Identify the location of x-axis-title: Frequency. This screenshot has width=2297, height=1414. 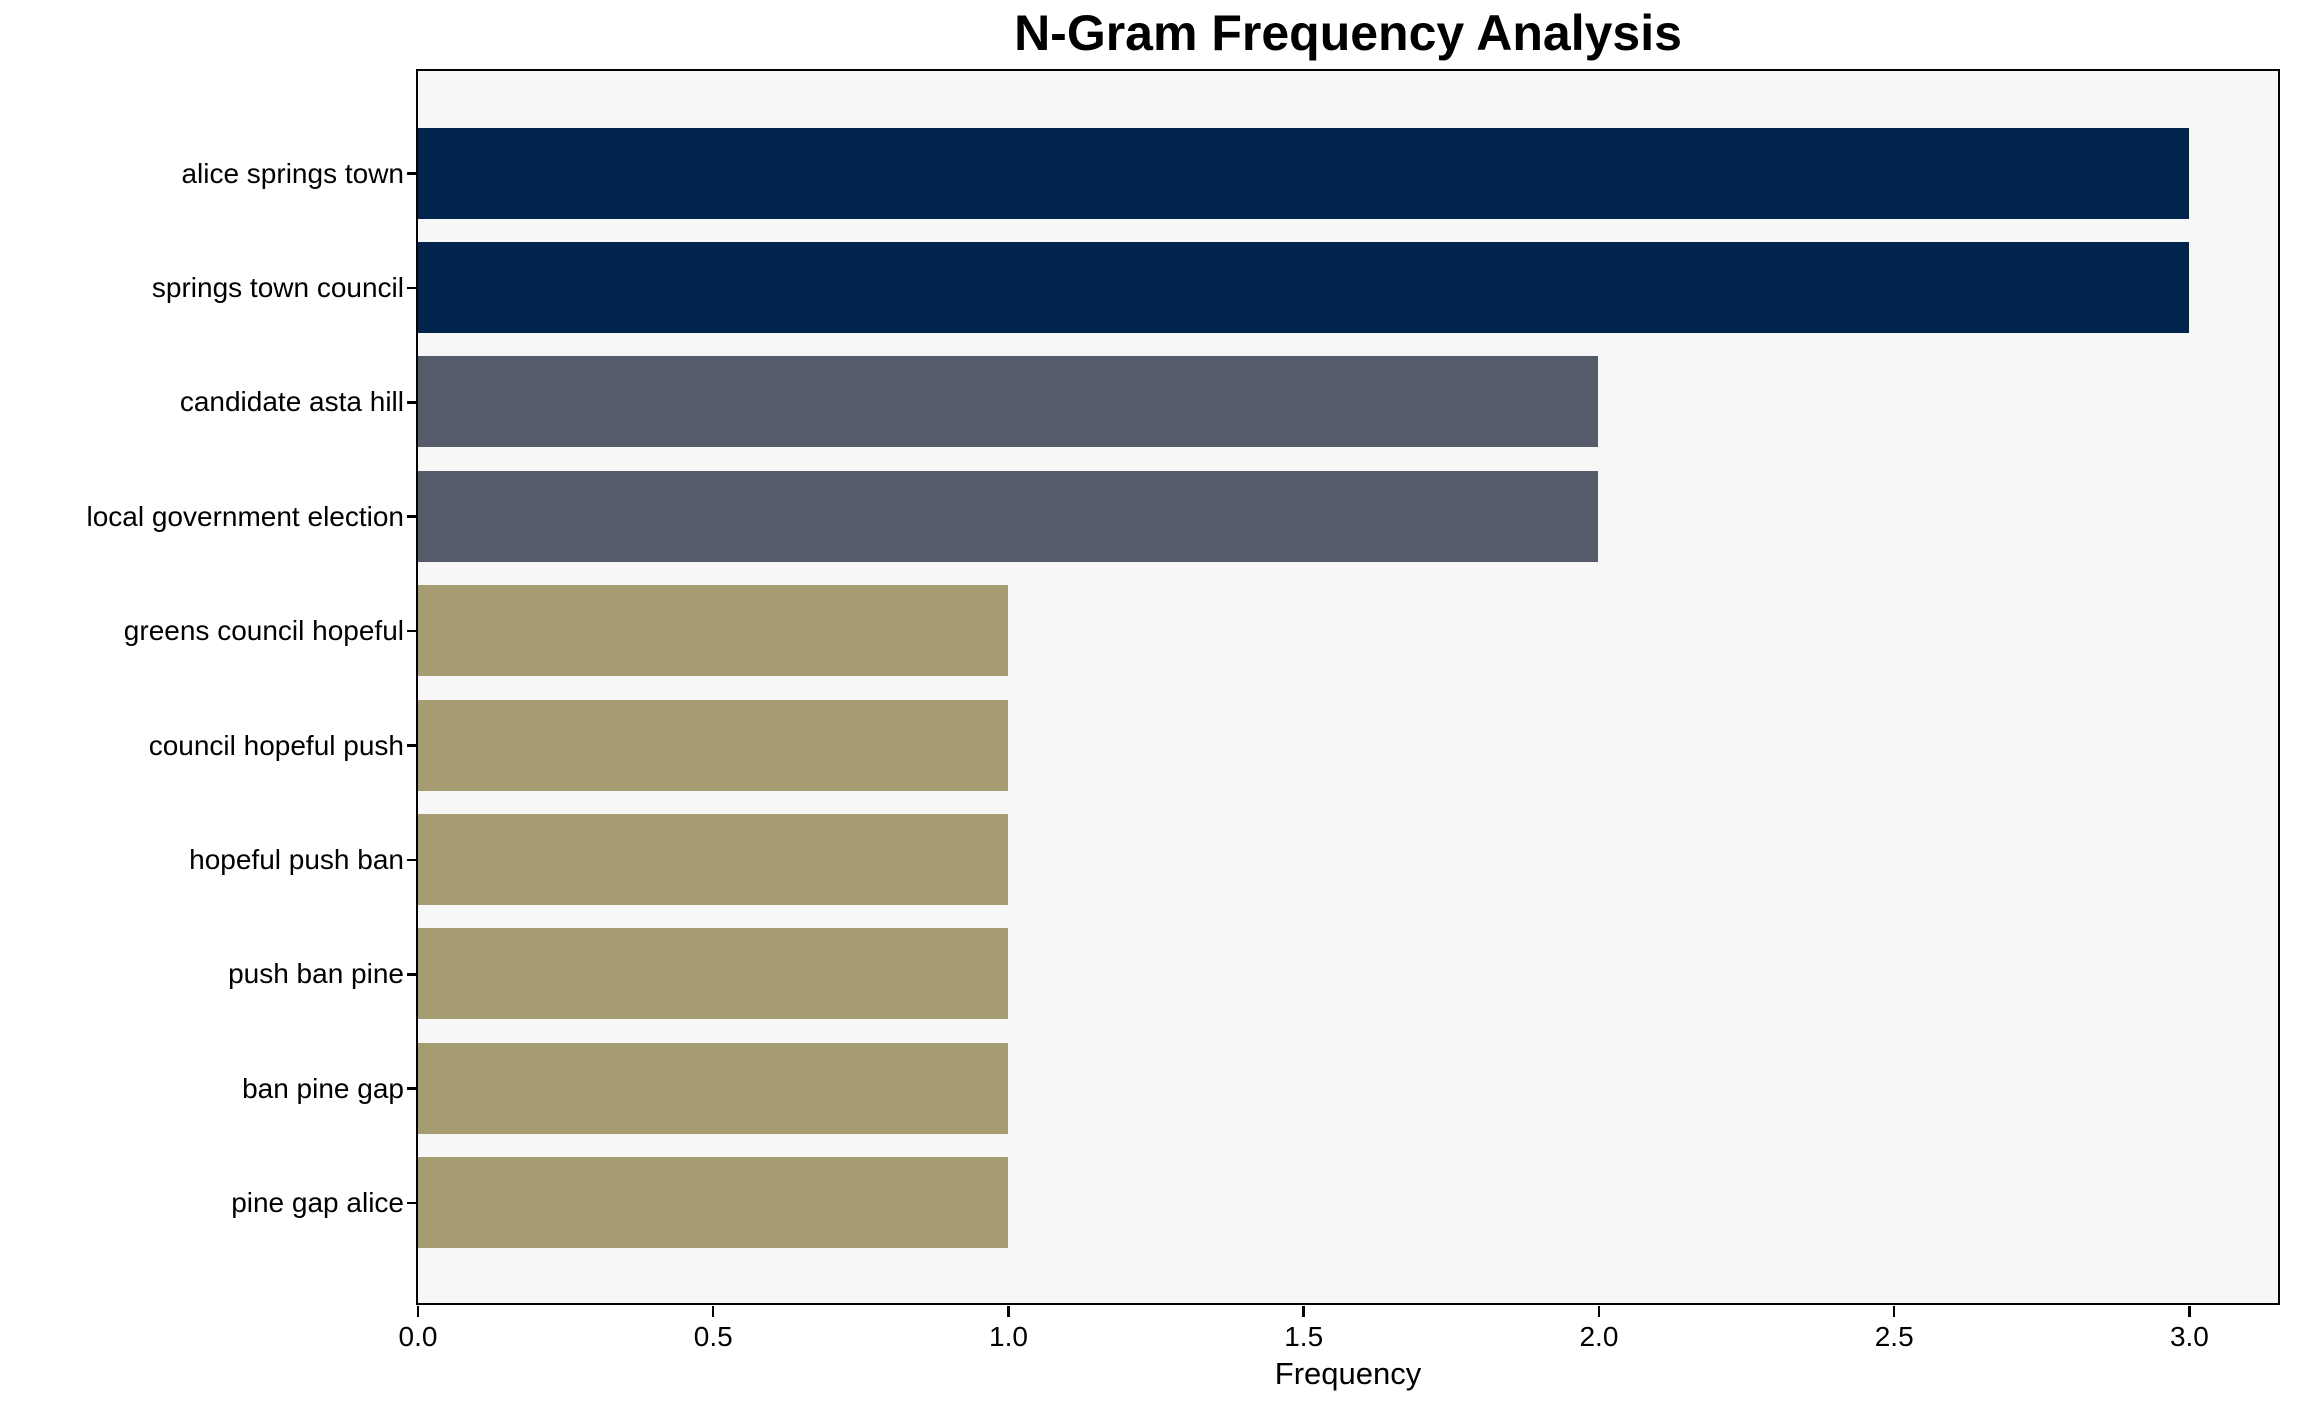
(1348, 1373).